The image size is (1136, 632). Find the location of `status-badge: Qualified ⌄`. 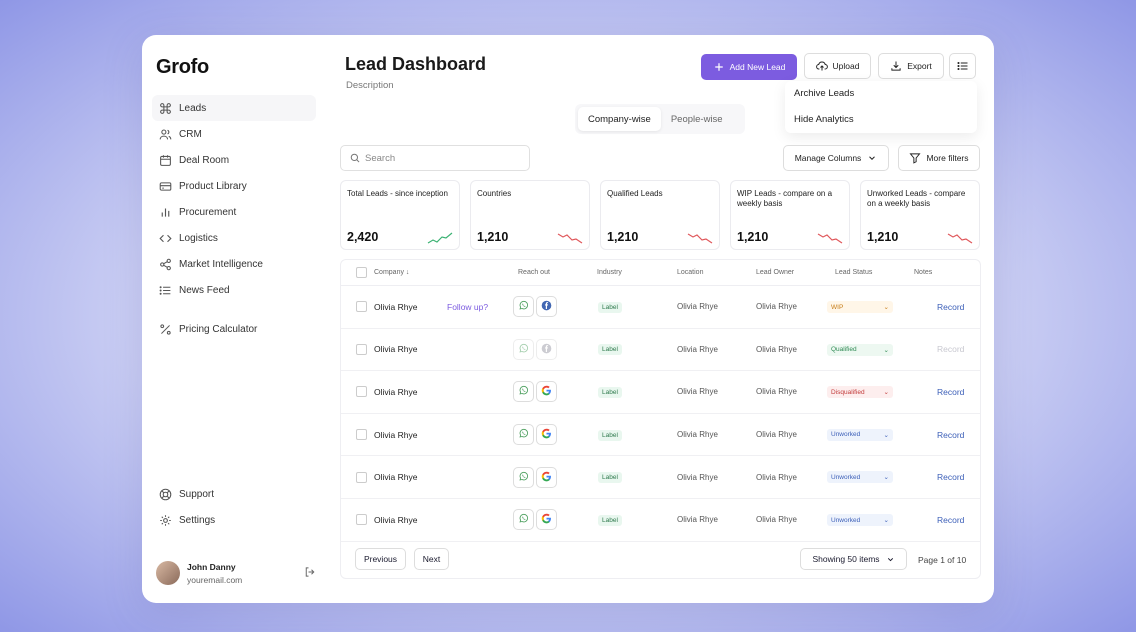

status-badge: Qualified ⌄ is located at coordinates (860, 349).